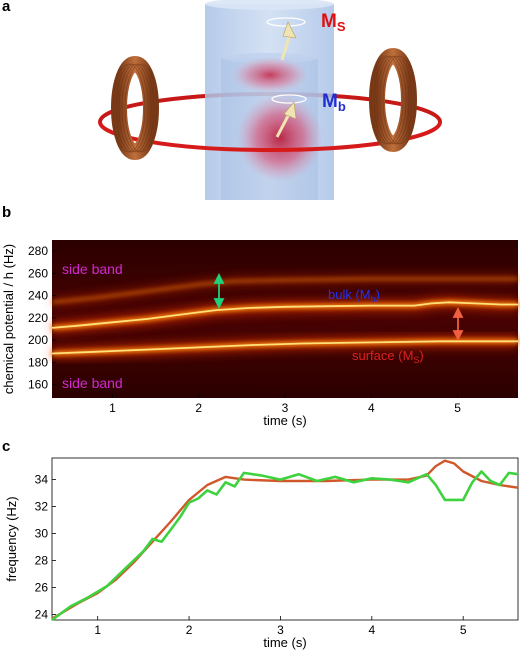 Image resolution: width=520 pixels, height=654 pixels. Describe the element at coordinates (38, 340) in the screenshot. I see `y-tick-label: 200` at that location.